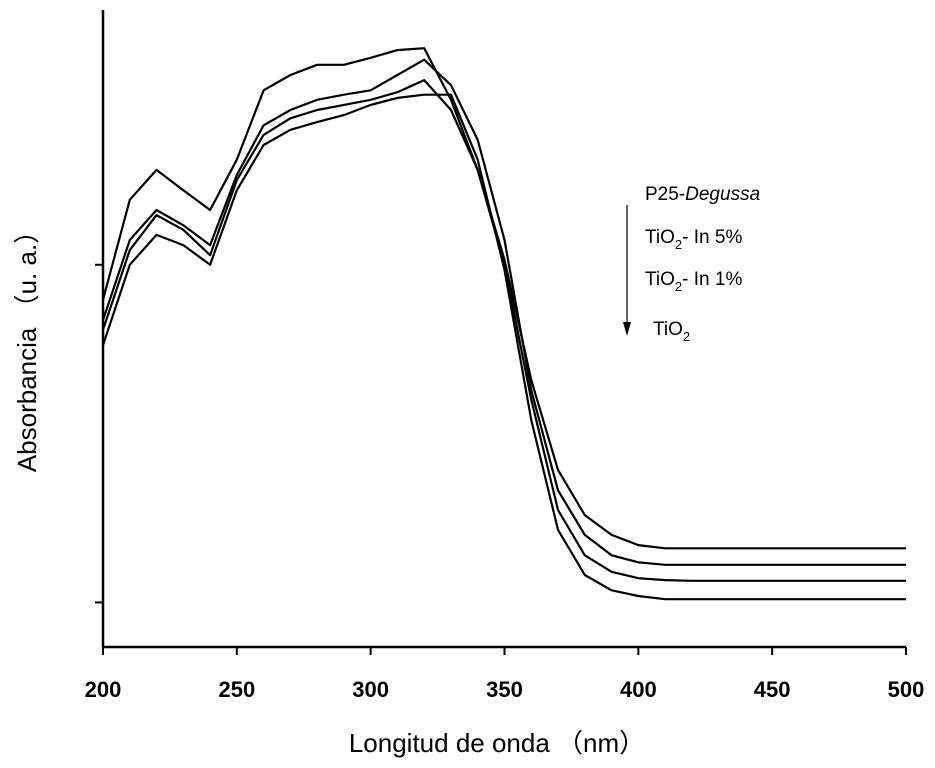 The width and height of the screenshot is (935, 768). I want to click on x-tick-label: 500, so click(906, 689).